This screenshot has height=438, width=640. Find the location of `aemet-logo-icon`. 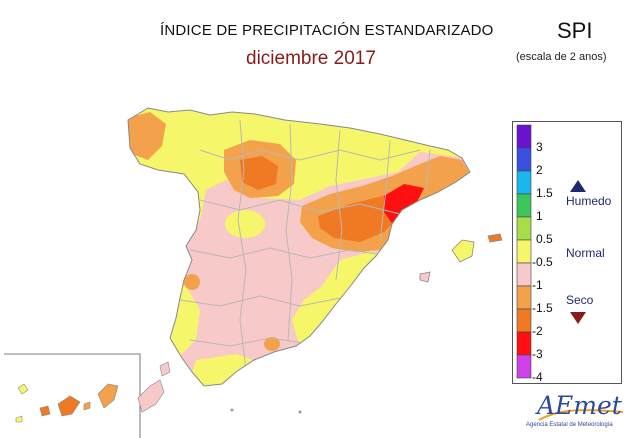

aemet-logo-icon is located at coordinates (581, 415).